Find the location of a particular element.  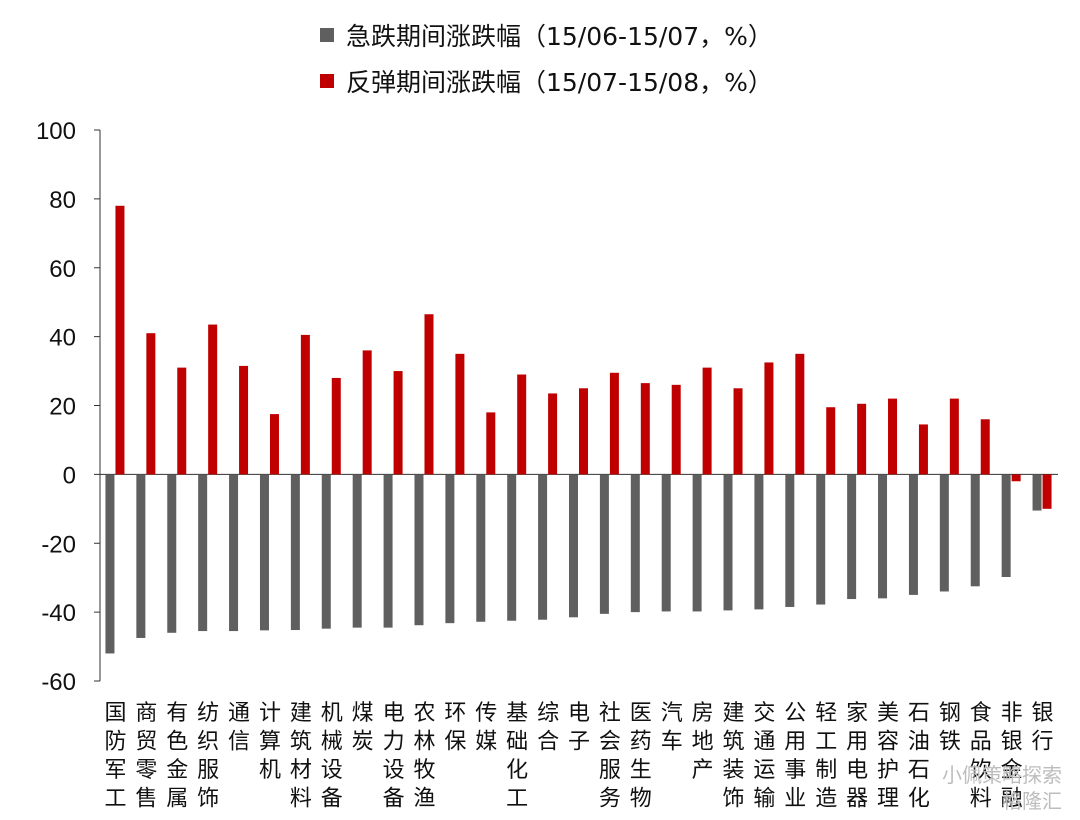

category-label: 纺织服饰 is located at coordinates (208, 756).